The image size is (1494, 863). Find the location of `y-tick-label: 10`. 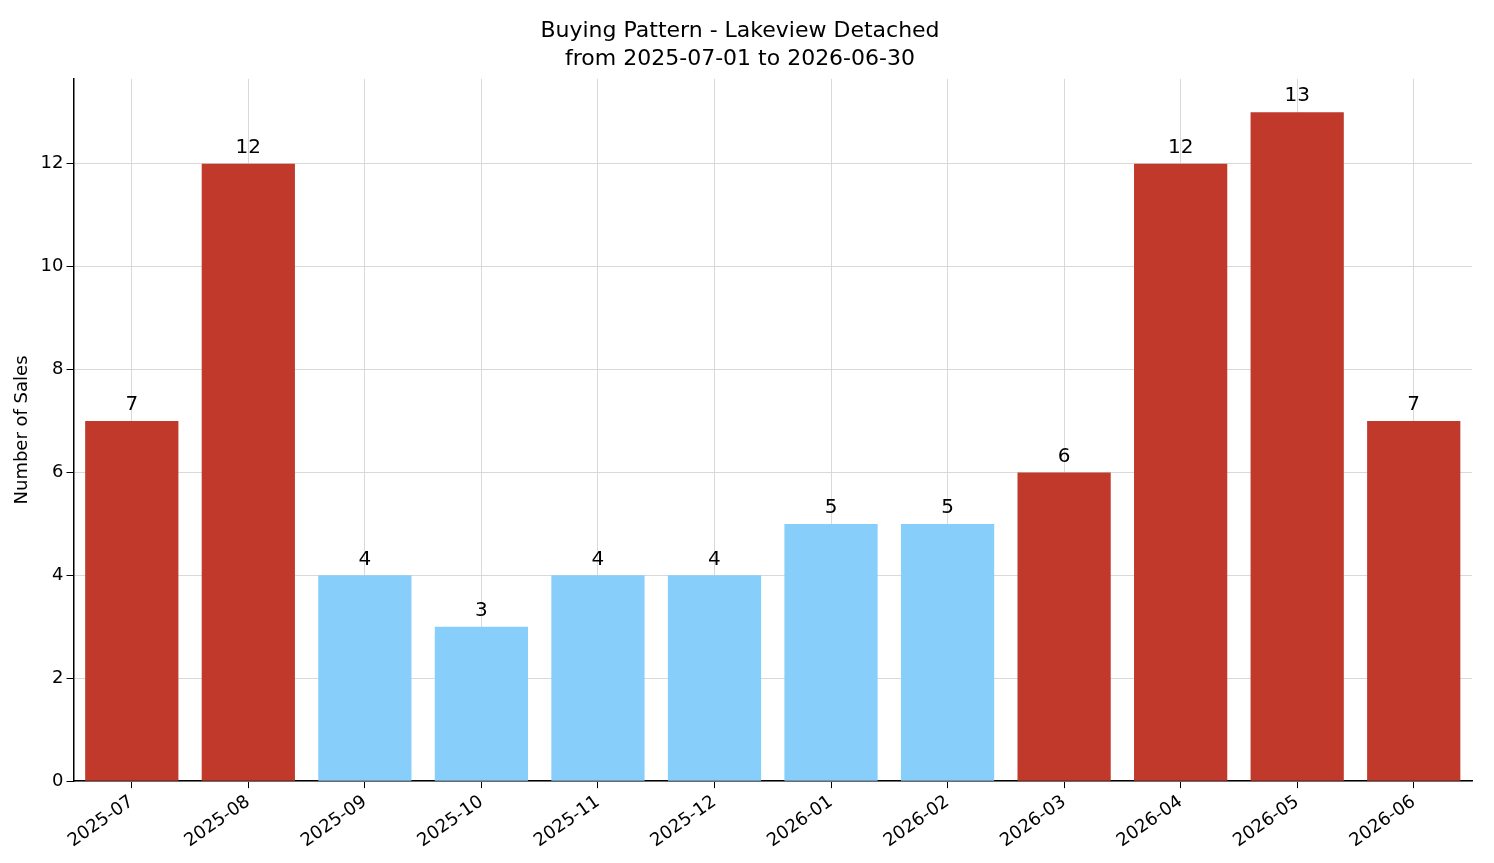

y-tick-label: 10 is located at coordinates (52, 265).